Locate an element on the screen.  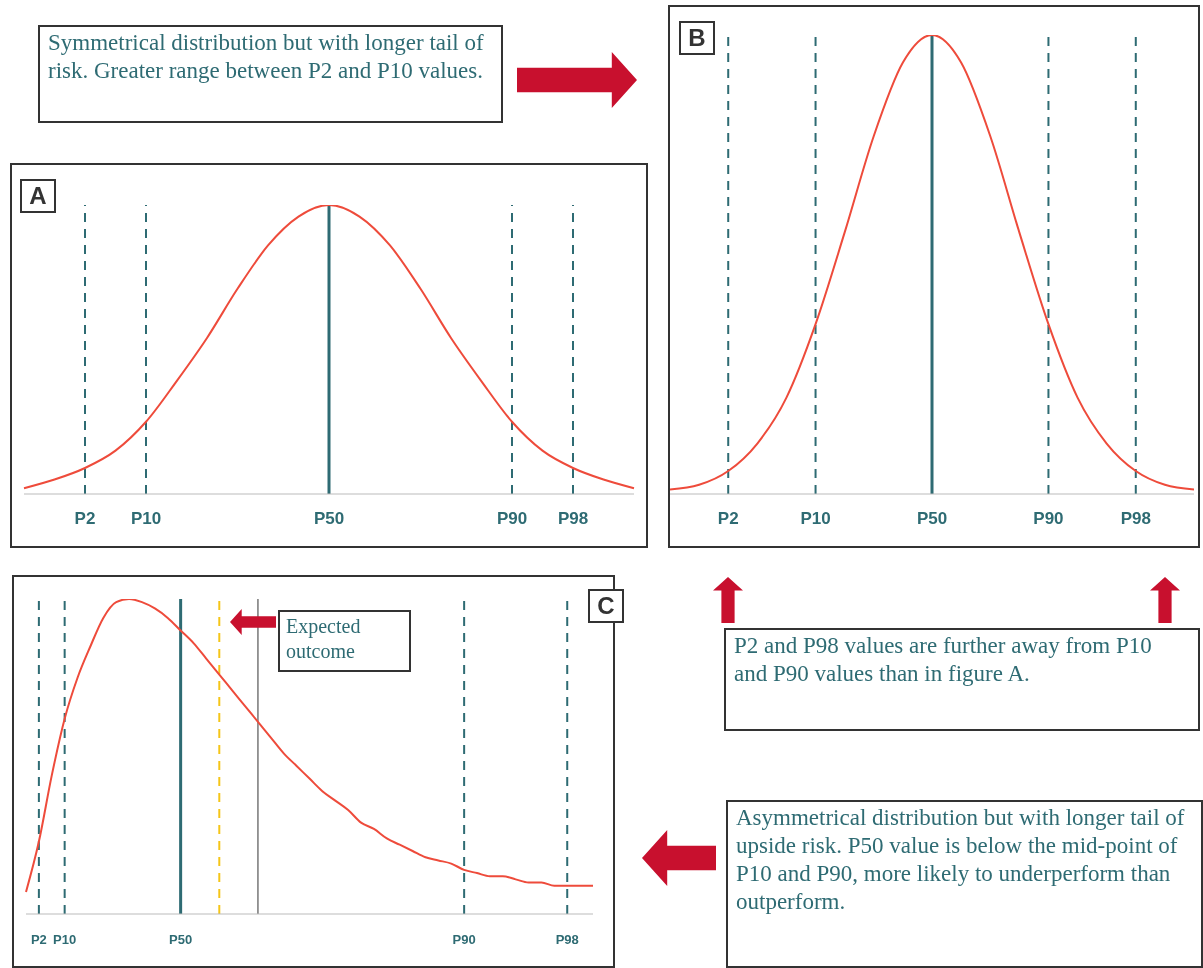
chart-title: B is located at coordinates (697, 38).